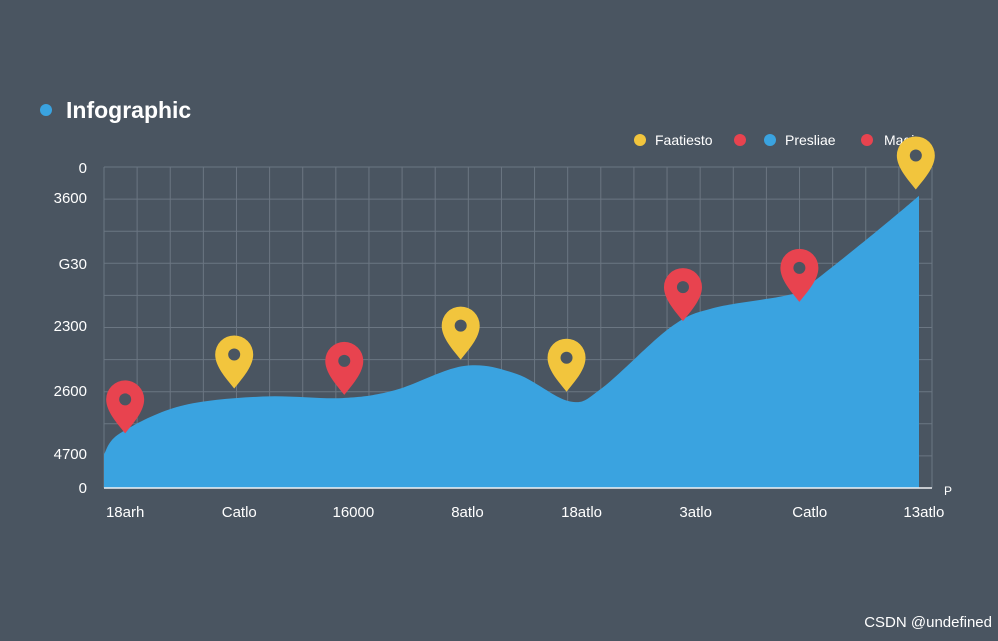 The image size is (998, 641). Describe the element at coordinates (928, 622) in the screenshot. I see `watermark: CSDN @undefined` at that location.